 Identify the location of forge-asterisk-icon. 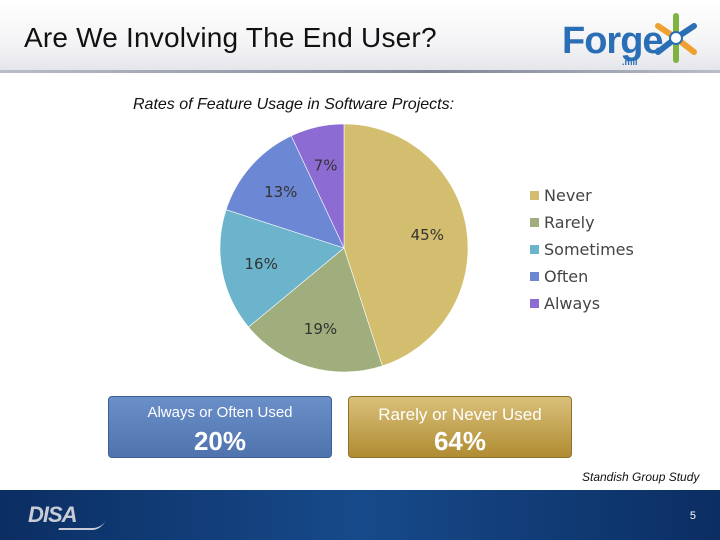
(676, 38).